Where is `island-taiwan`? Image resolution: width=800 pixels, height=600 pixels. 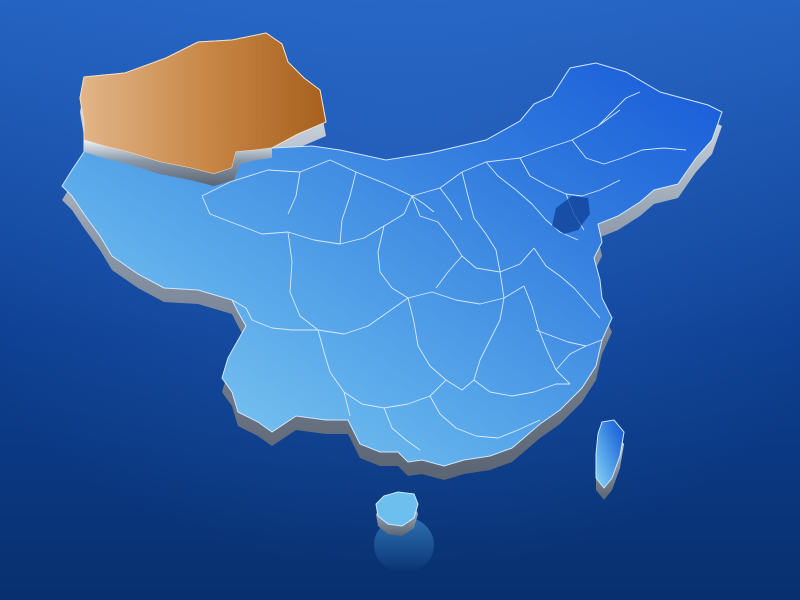
island-taiwan is located at coordinates (610, 454).